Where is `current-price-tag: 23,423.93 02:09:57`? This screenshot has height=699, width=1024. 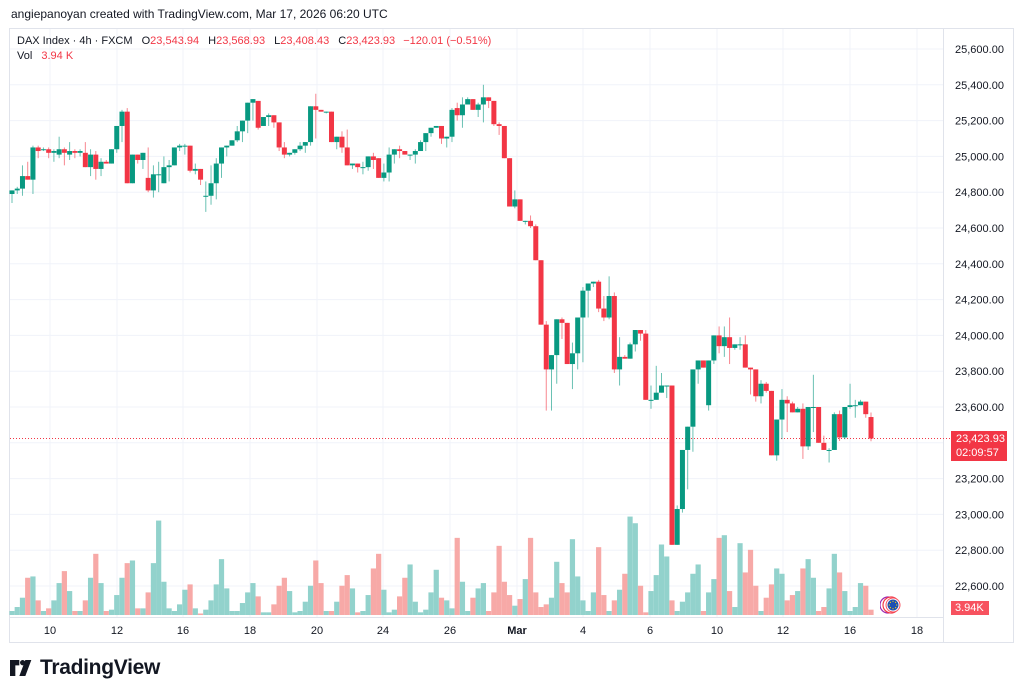
current-price-tag: 23,423.93 02:09:57 is located at coordinates (979, 446).